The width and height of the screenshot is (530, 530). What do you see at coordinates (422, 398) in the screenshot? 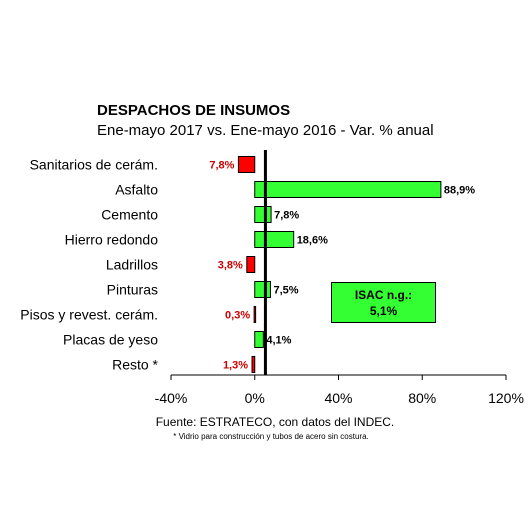
I see `x-tick-label: 80%` at bounding box center [422, 398].